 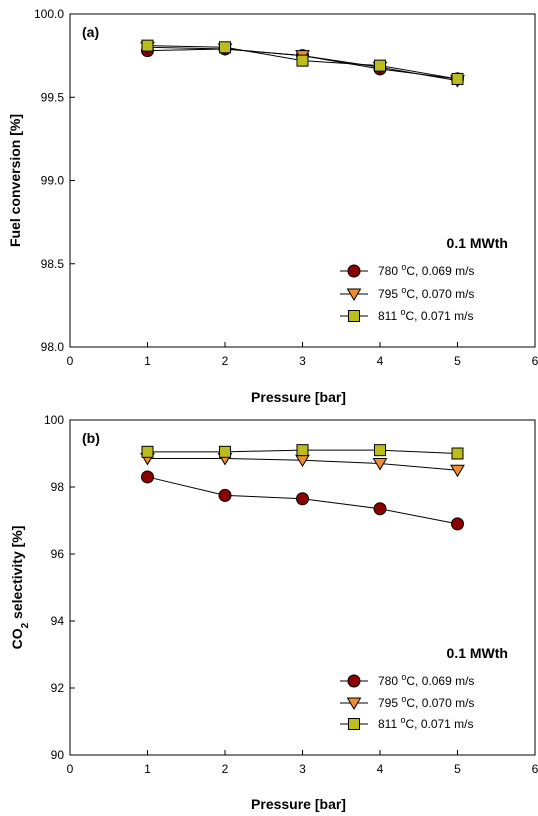 What do you see at coordinates (58, 688) in the screenshot?
I see `y-tick-label: 92` at bounding box center [58, 688].